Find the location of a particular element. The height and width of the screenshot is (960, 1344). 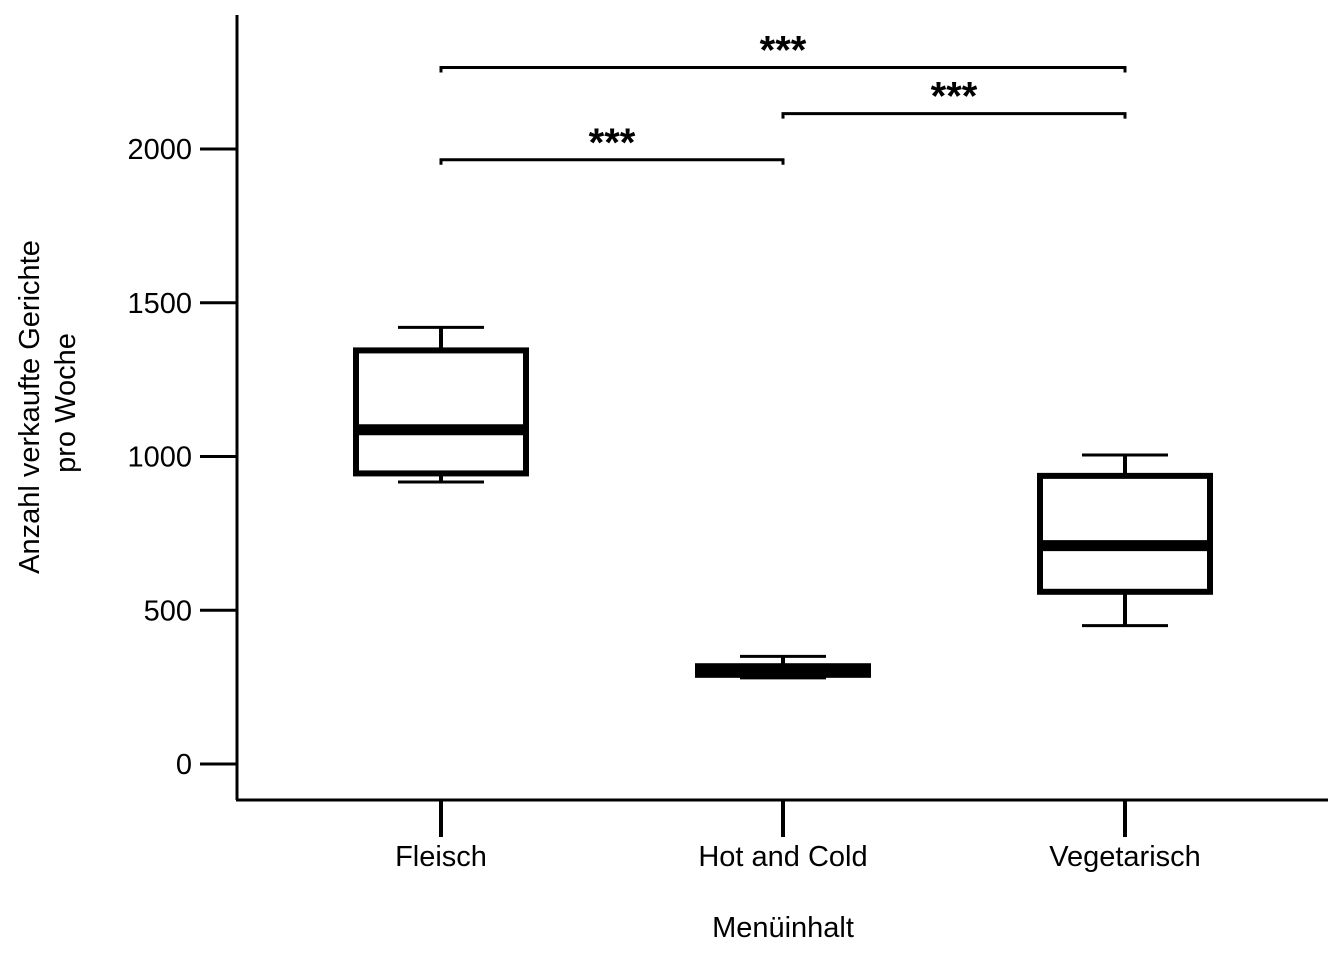

y-tick-label: 2000 is located at coordinates (159, 150).